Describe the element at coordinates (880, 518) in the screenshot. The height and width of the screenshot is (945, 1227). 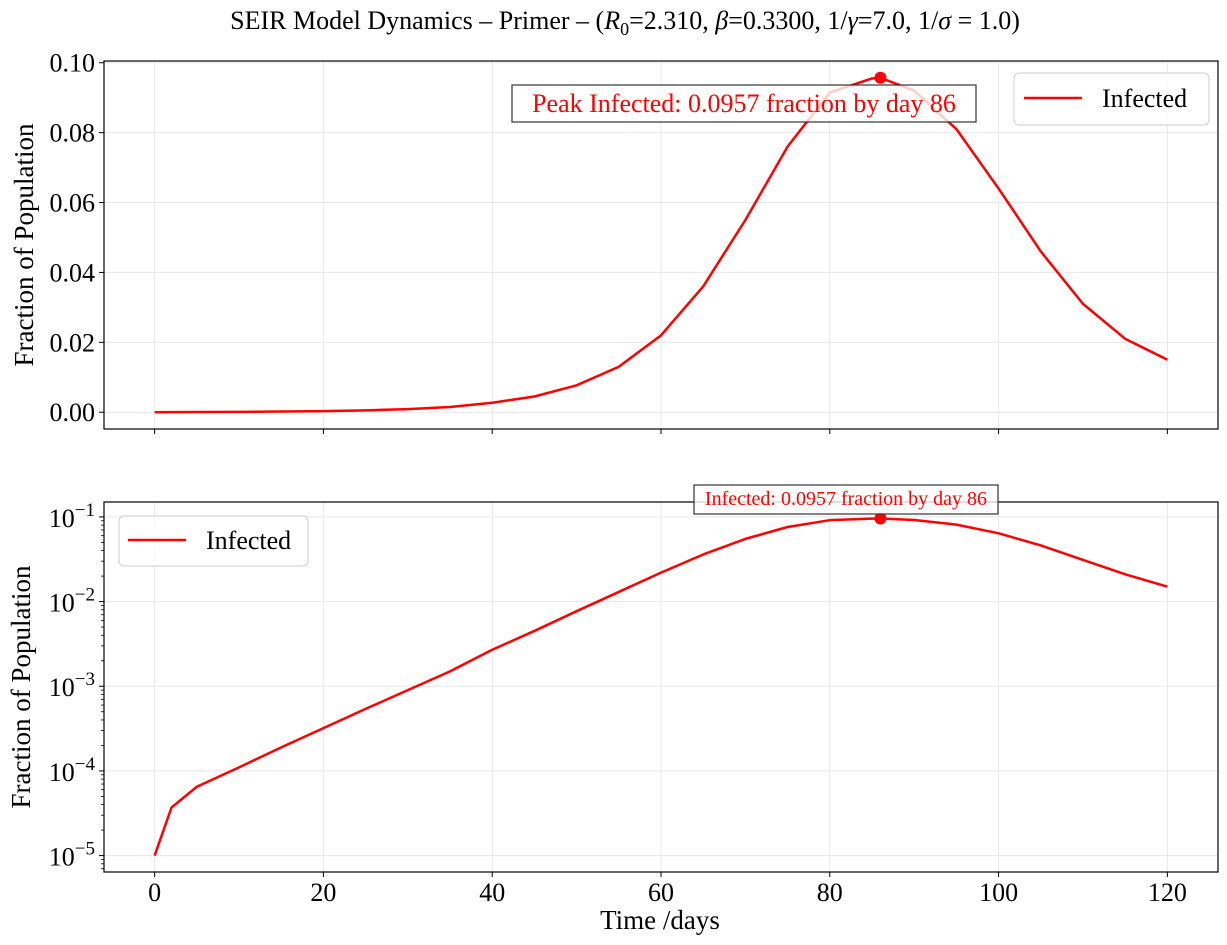
I see `bottom-peak-marker` at that location.